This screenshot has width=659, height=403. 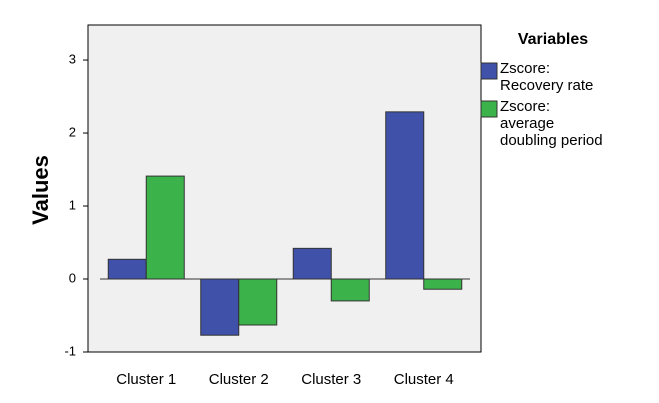 I want to click on legend-label: Zscore: Recovery rate, so click(x=547, y=77).